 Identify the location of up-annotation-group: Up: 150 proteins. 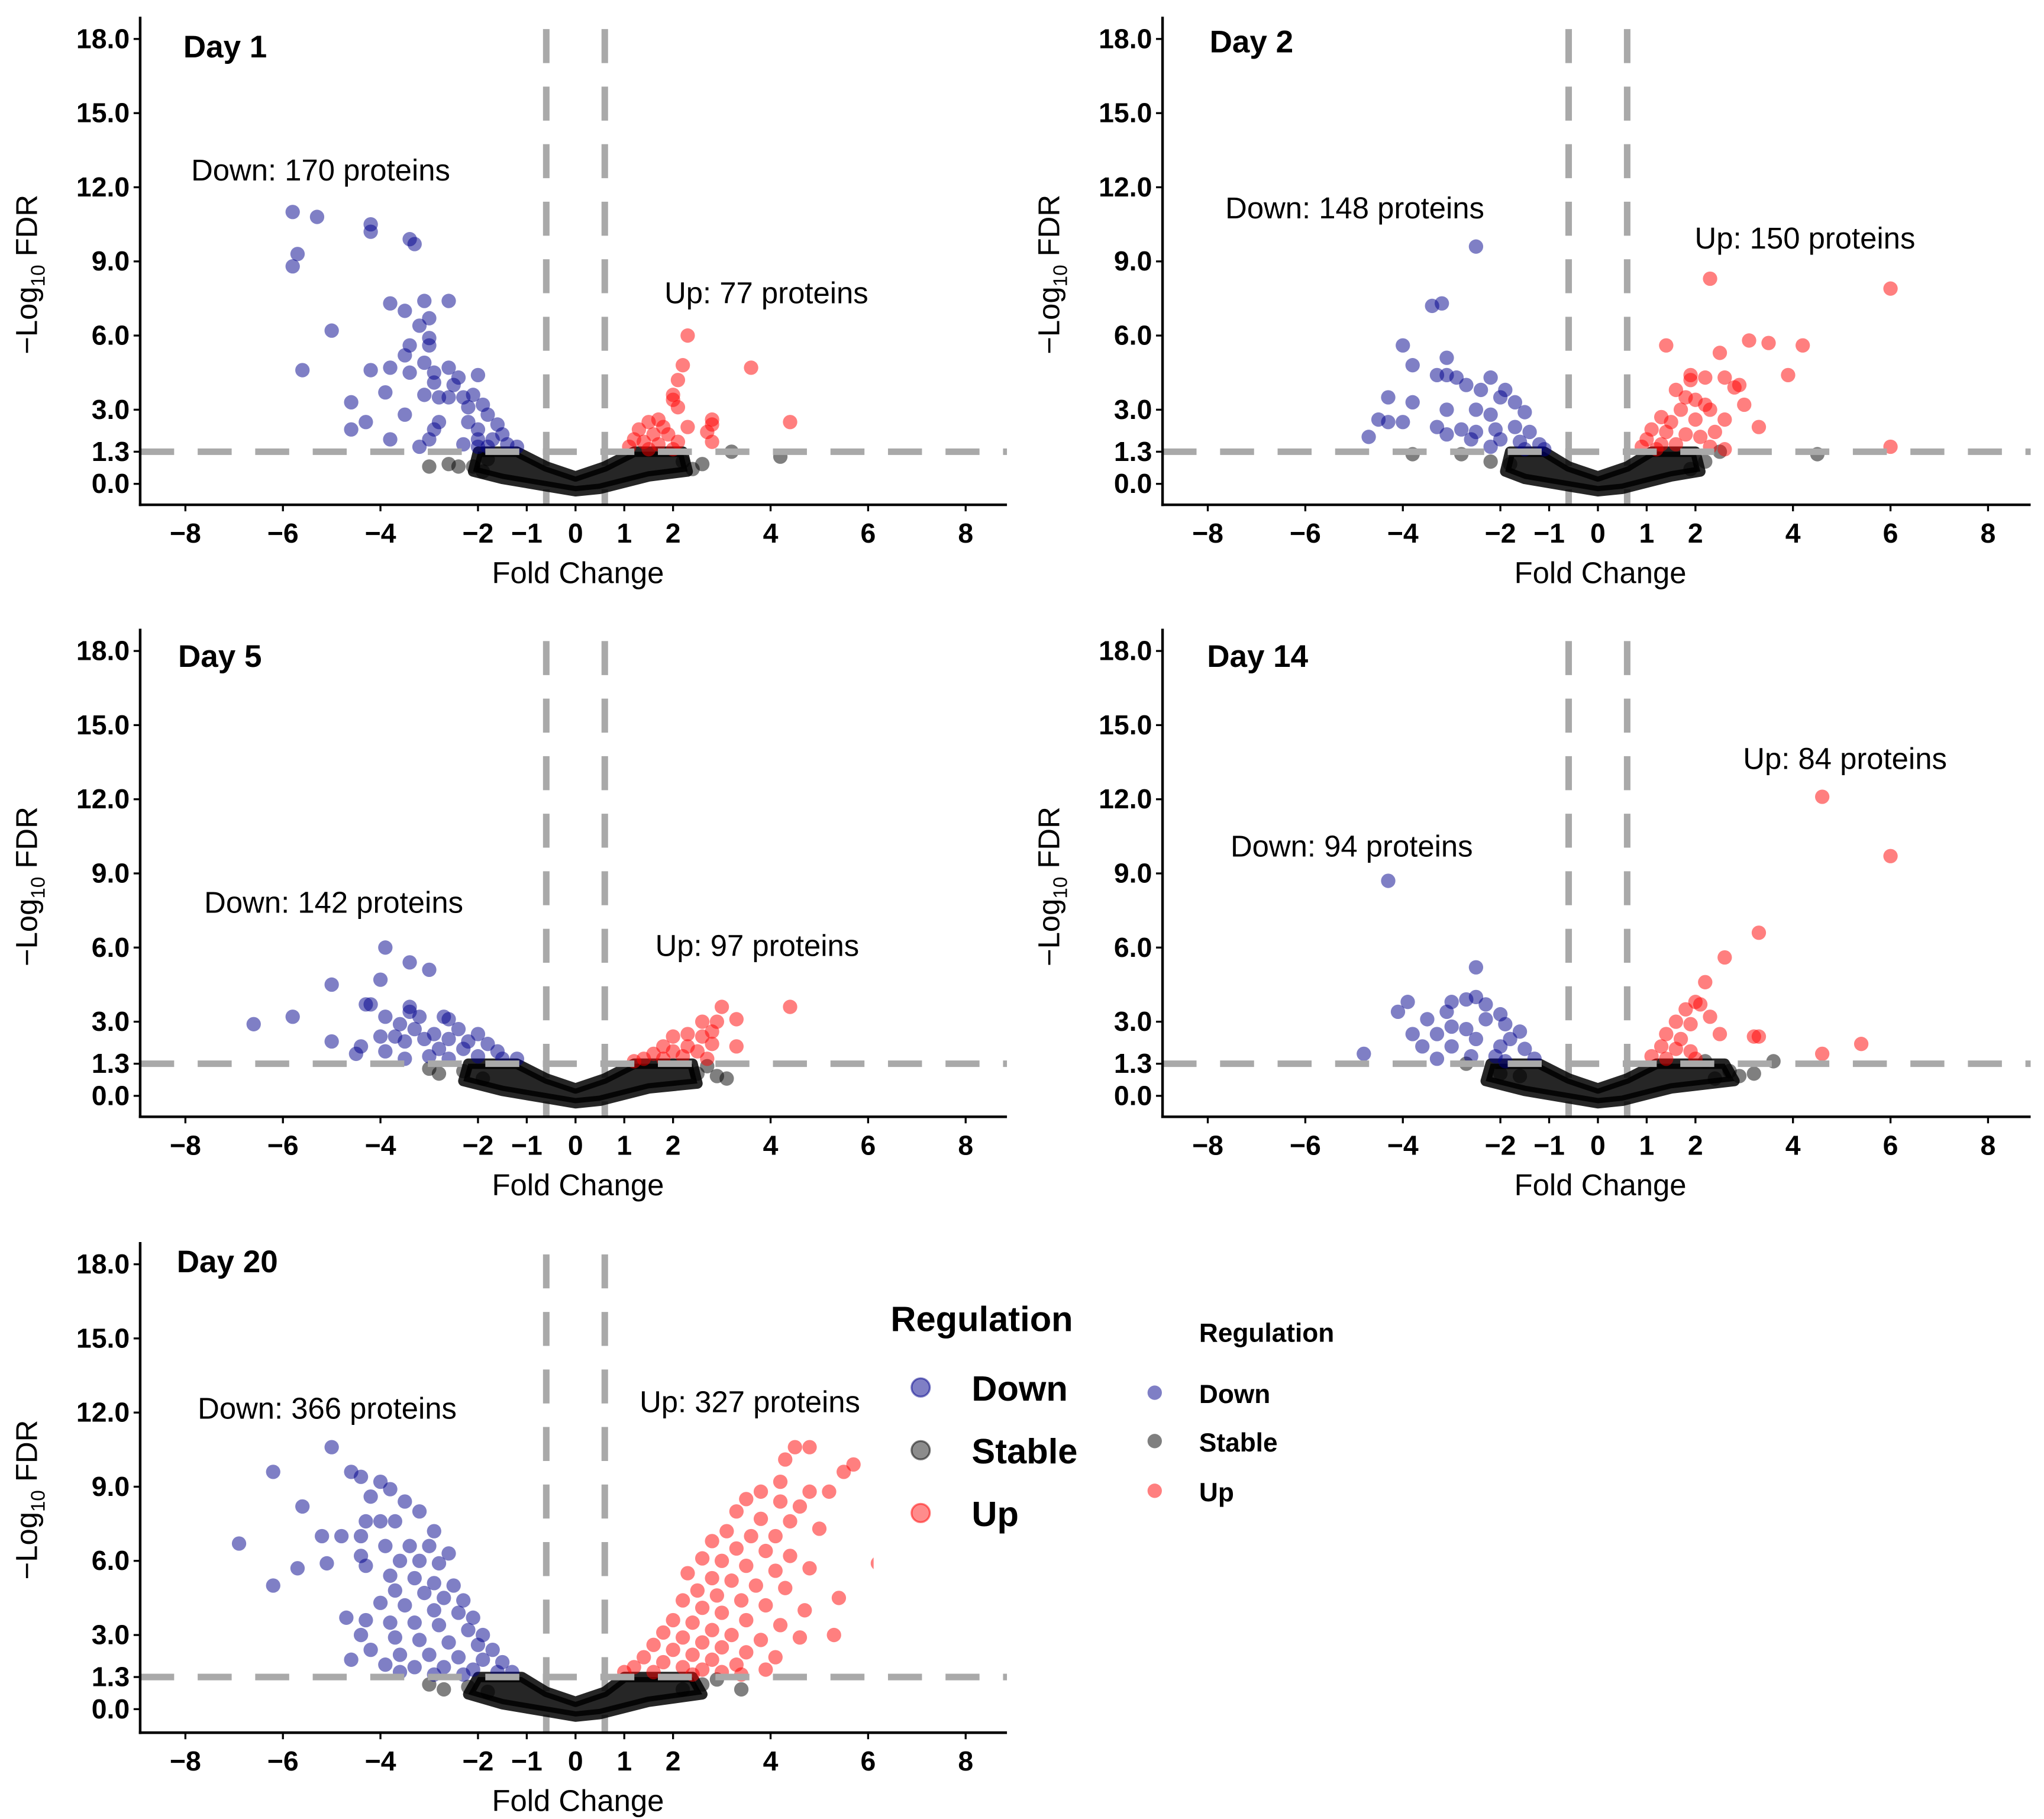
(1805, 238).